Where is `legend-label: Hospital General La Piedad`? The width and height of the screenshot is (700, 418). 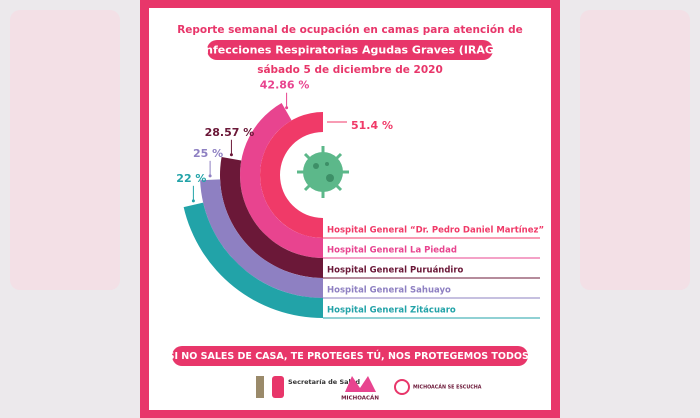
legend-label: Hospital General La Piedad is located at coordinates (392, 251).